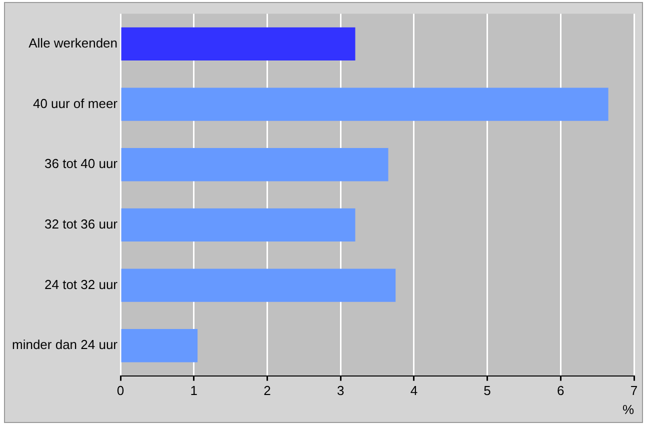 This screenshot has height=425, width=645. Describe the element at coordinates (65, 344) in the screenshot. I see `y-tick-label: minder dan 24 uur` at that location.